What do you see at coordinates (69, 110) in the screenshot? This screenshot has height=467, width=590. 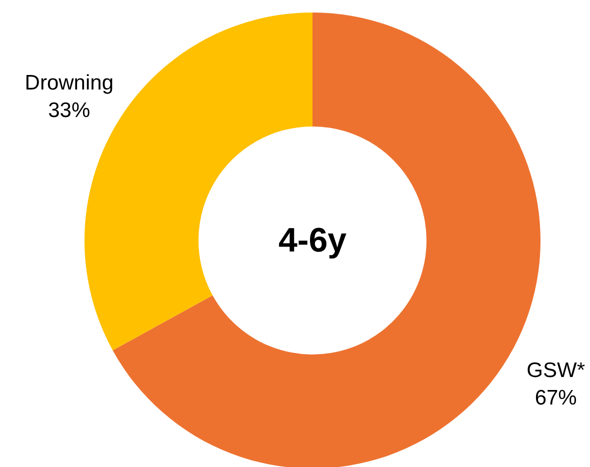 I see `data-label: 33%` at bounding box center [69, 110].